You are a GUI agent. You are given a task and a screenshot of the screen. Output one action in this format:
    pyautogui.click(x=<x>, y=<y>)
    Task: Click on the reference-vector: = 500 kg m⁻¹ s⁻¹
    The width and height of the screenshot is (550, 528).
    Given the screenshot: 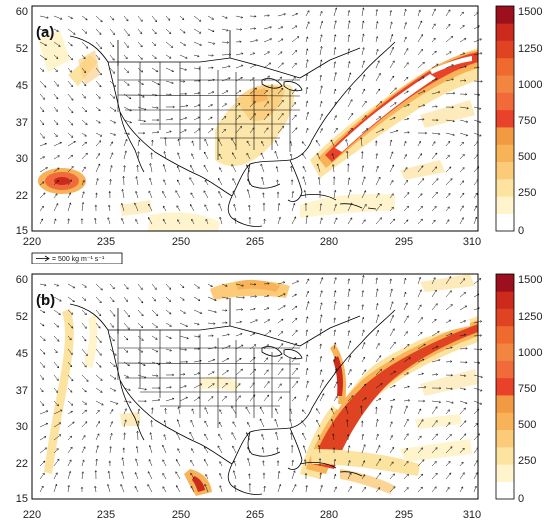 What is the action you would take?
    pyautogui.click(x=77, y=258)
    